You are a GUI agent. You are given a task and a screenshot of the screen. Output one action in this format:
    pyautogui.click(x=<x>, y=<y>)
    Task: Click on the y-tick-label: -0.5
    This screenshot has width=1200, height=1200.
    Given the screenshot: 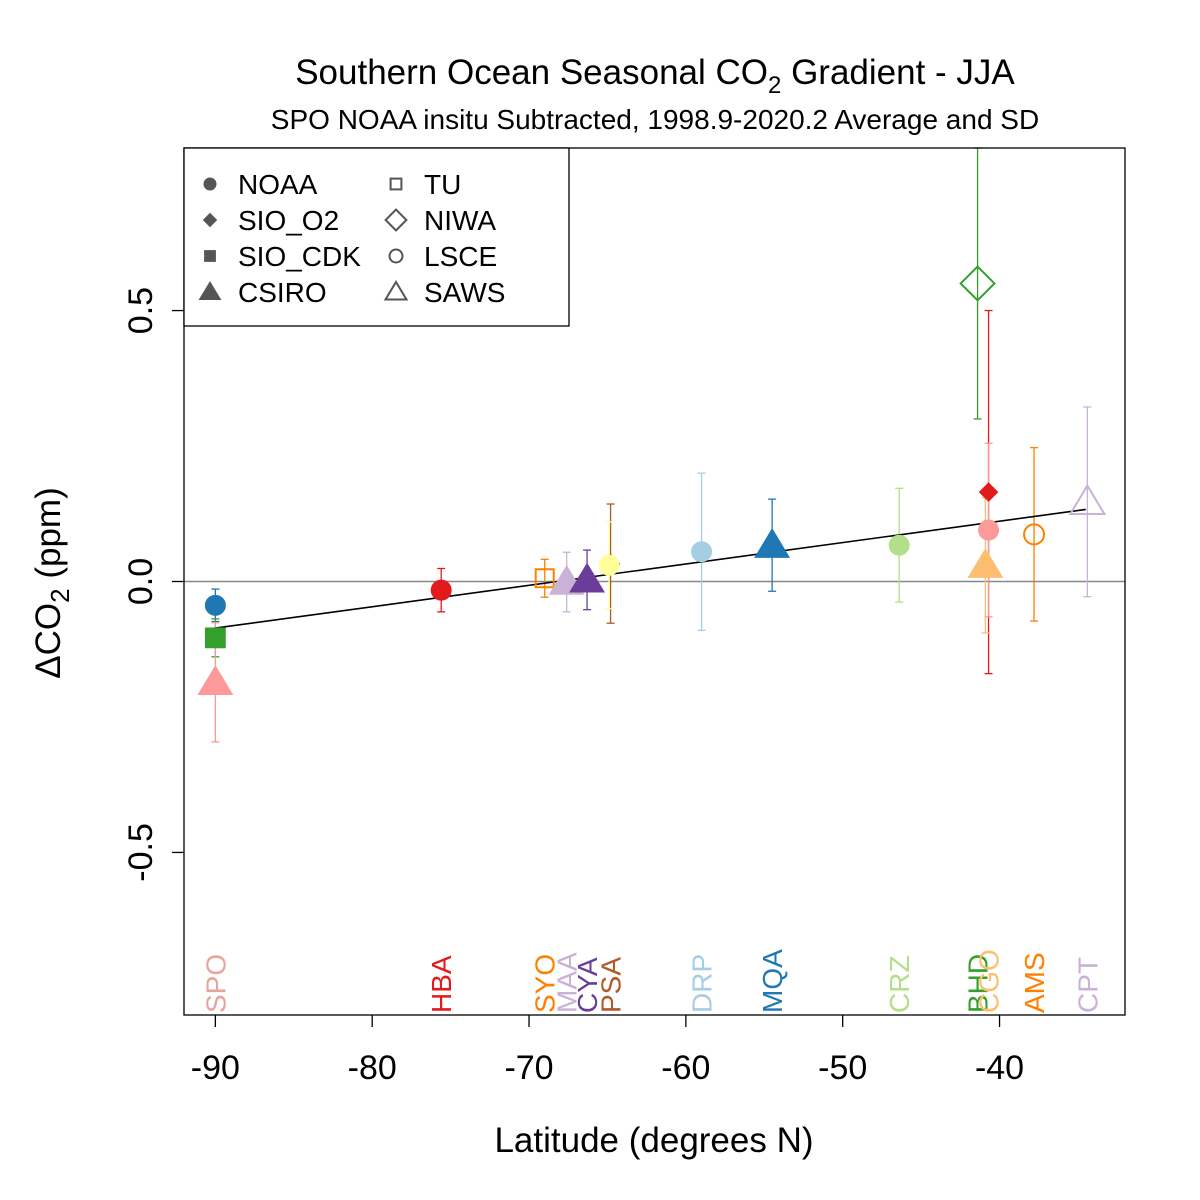 What is the action you would take?
    pyautogui.click(x=141, y=852)
    